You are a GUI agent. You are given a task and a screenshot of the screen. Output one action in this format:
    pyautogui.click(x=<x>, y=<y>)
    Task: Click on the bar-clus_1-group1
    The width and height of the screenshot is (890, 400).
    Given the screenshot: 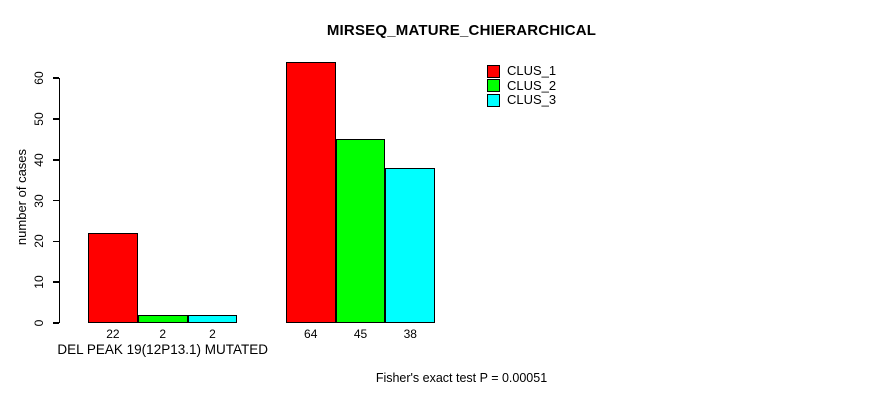 What is the action you would take?
    pyautogui.click(x=113, y=278)
    